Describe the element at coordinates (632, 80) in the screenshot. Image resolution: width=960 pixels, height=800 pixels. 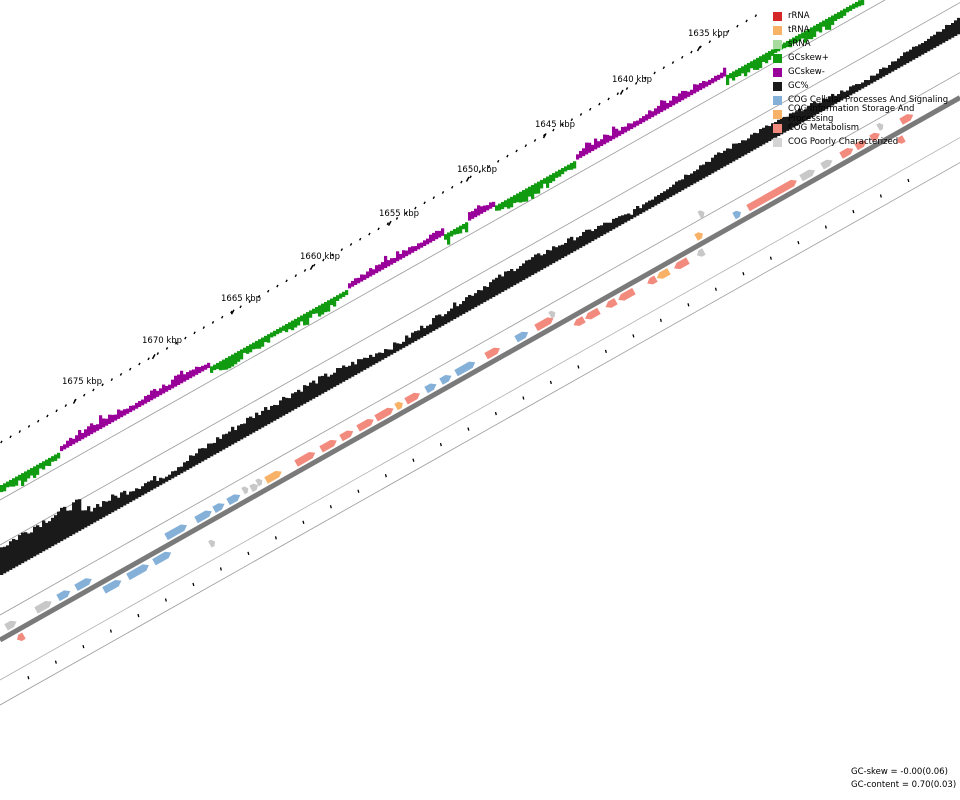
I see `tick-label-1640: 1640 kbp` at that location.